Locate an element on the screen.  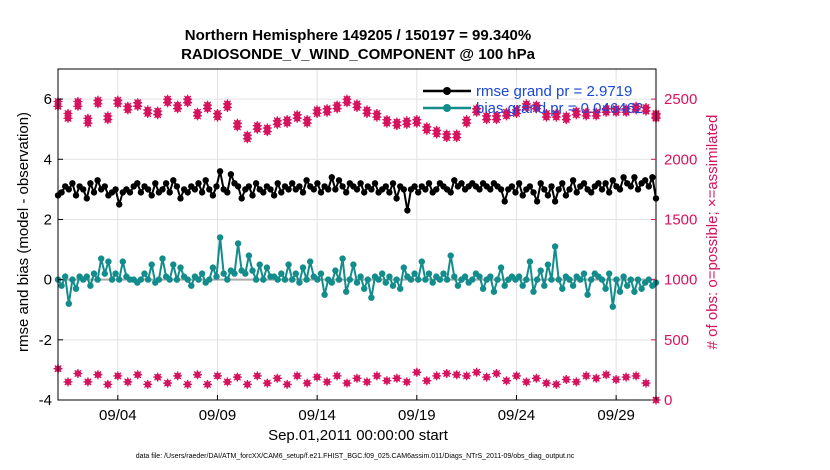
y-tick-labels: 6 4 2 0 -2 -4 is located at coordinates (51, 250).